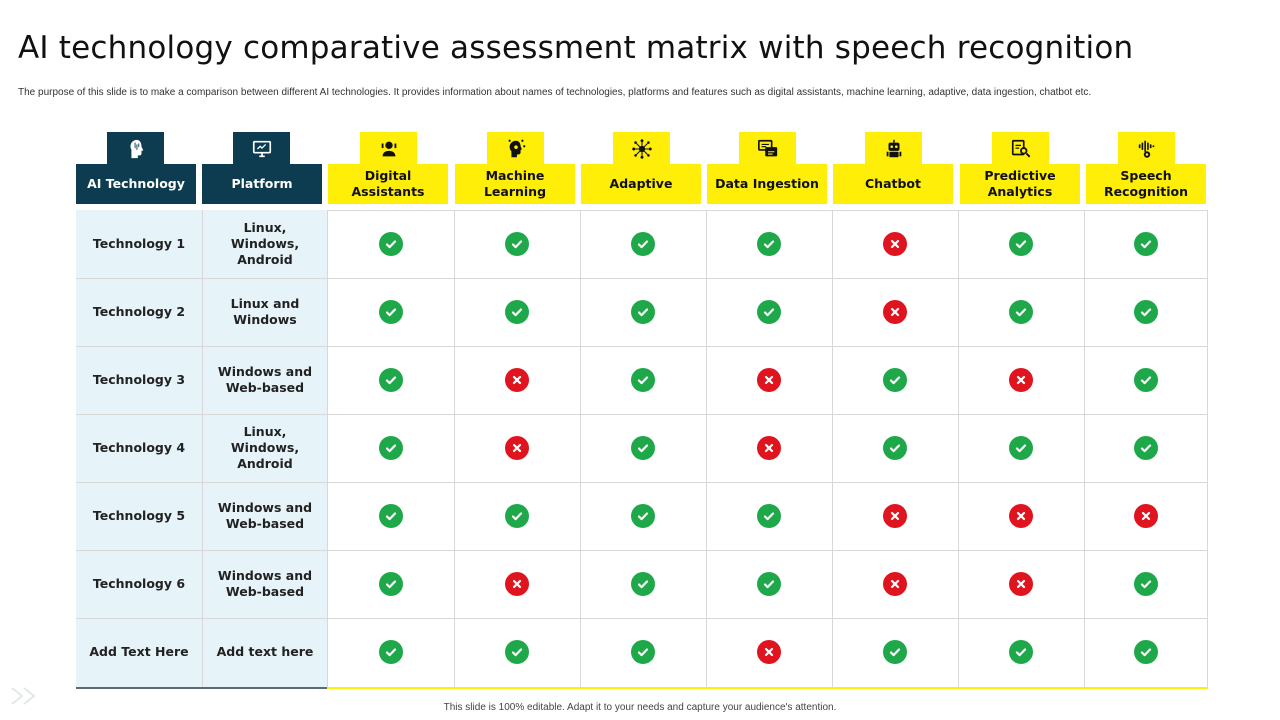  I want to click on table-row: Technology 3 Windows and Web-based, so click(642, 380).